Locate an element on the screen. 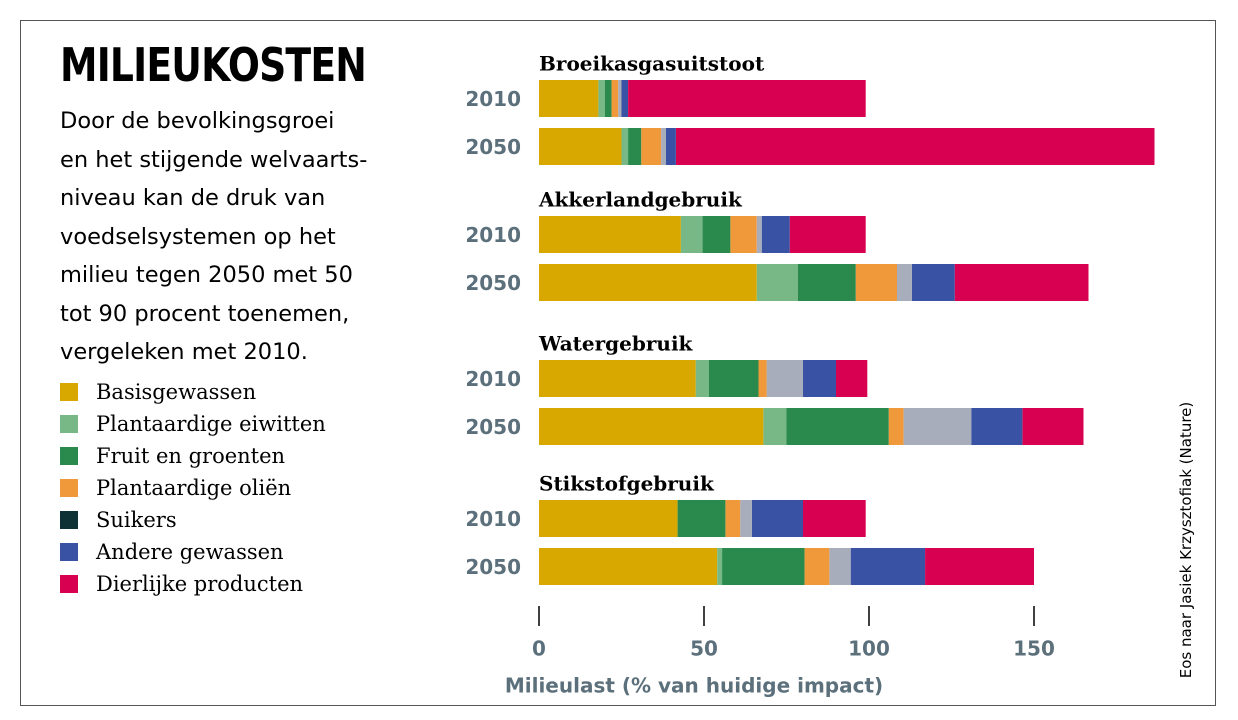 Image resolution: width=1238 pixels, height=720 pixels. intro-line: tot 90 procent toenemen, is located at coordinates (205, 313).